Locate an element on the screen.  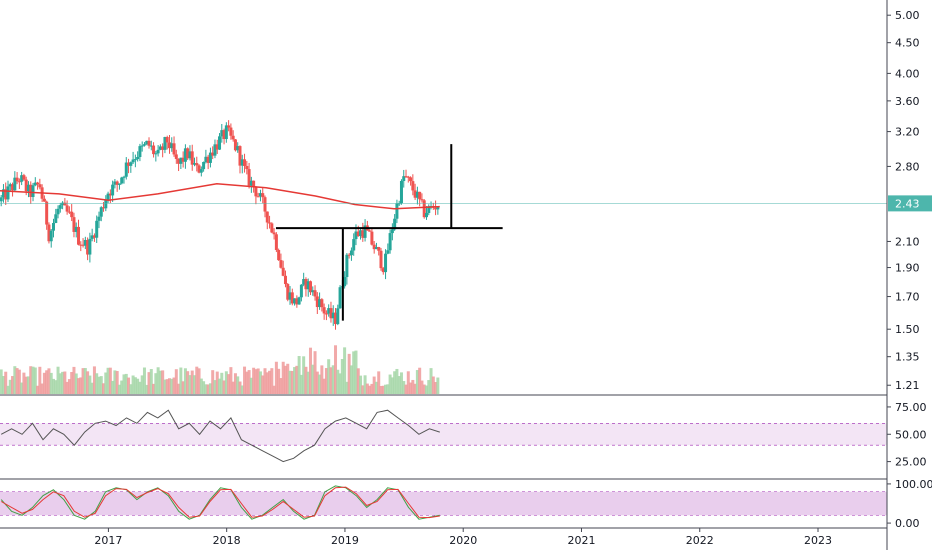
price-tick-label: 1.90 is located at coordinates (907, 268).